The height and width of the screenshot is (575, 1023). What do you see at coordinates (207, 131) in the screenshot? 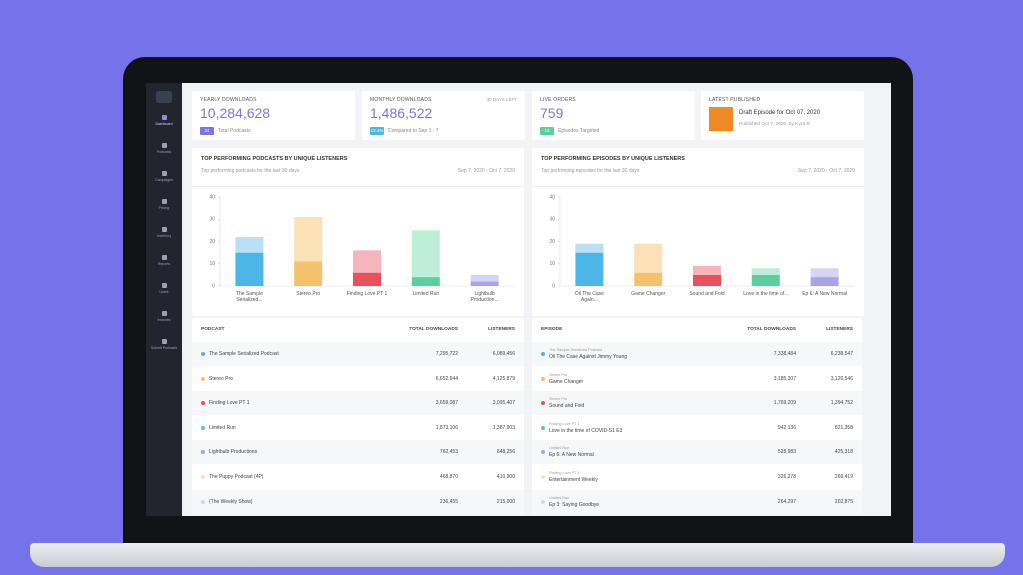
I see `card-badge: 24` at bounding box center [207, 131].